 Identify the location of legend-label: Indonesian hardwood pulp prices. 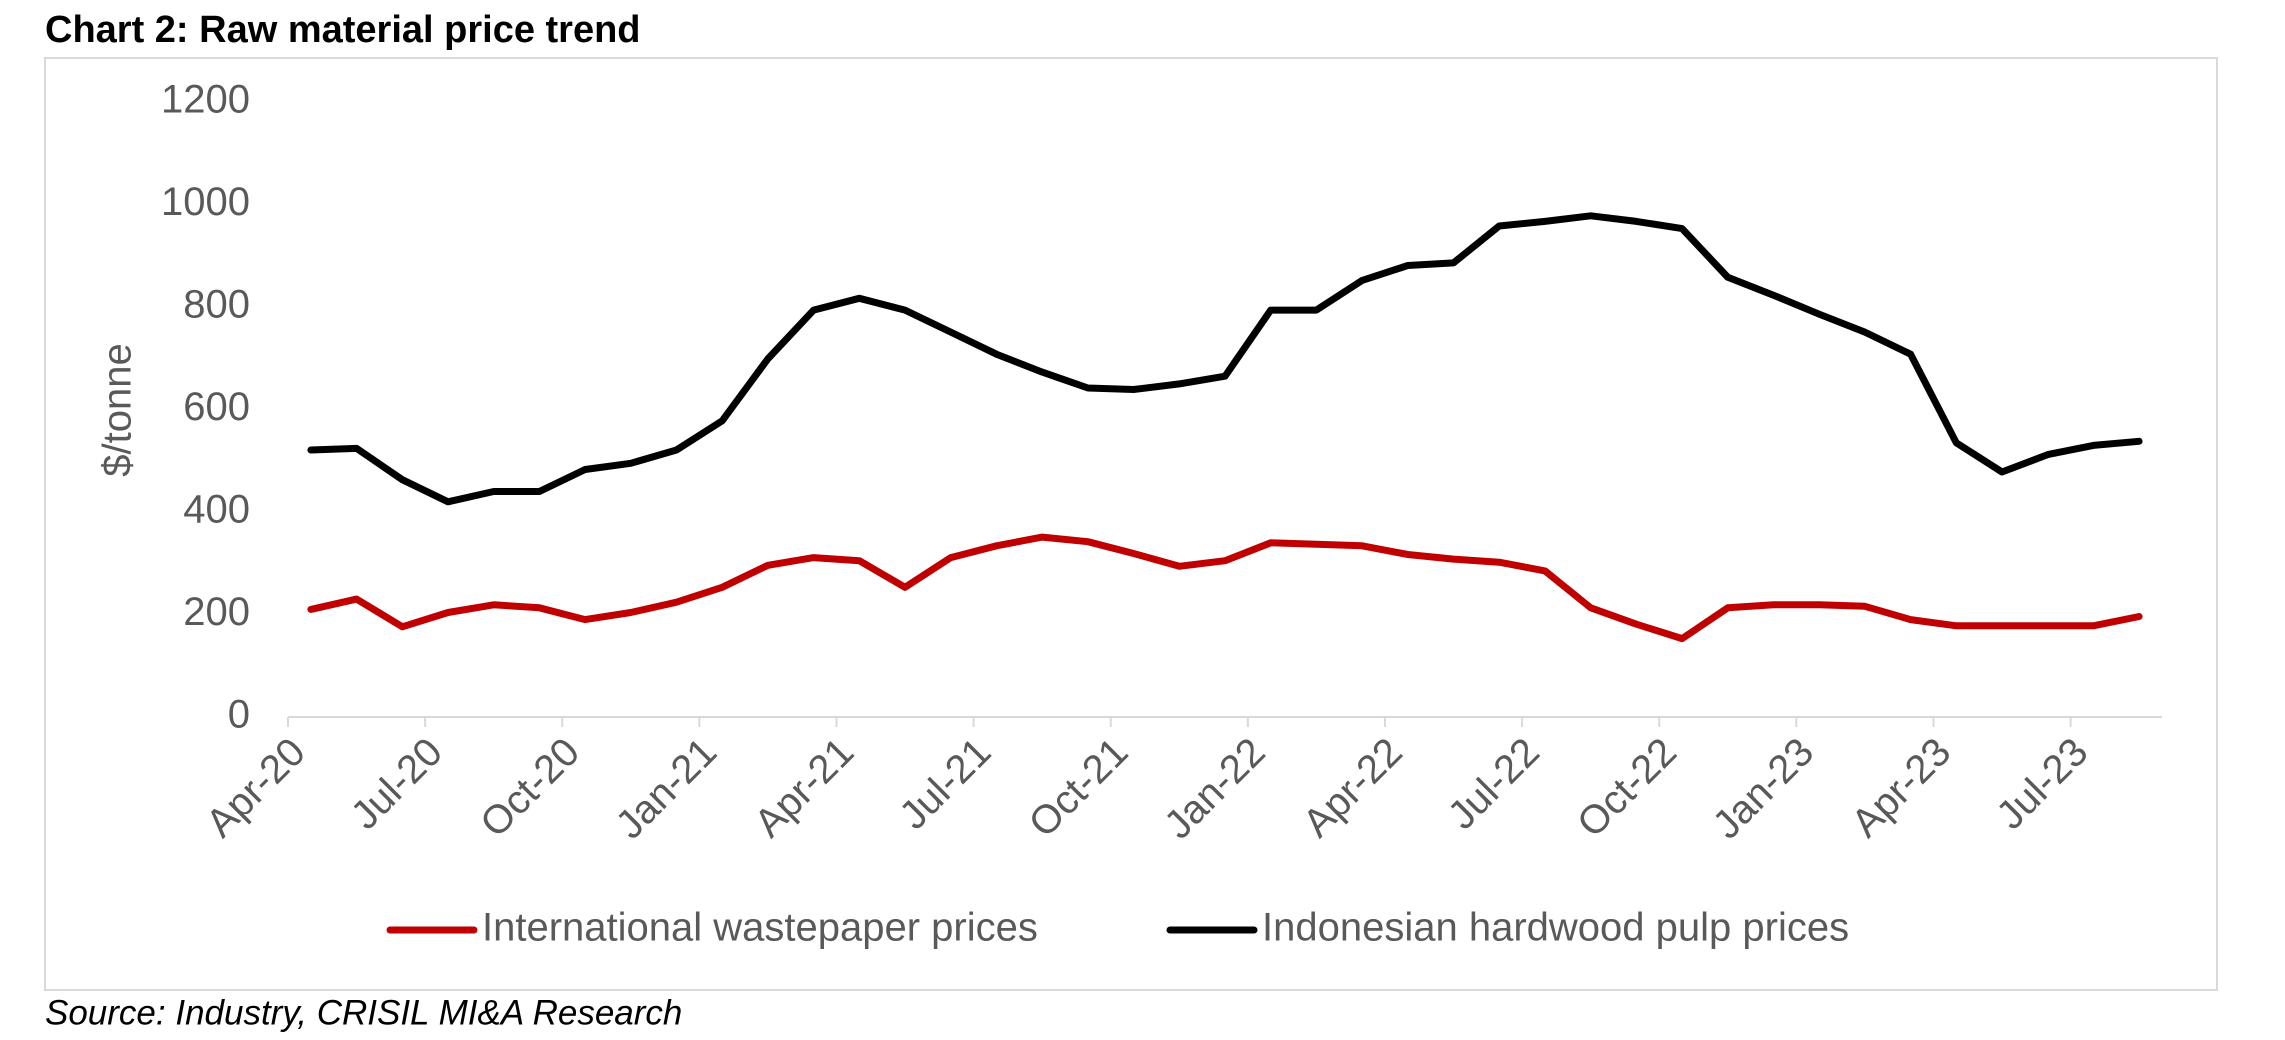
(1555, 928).